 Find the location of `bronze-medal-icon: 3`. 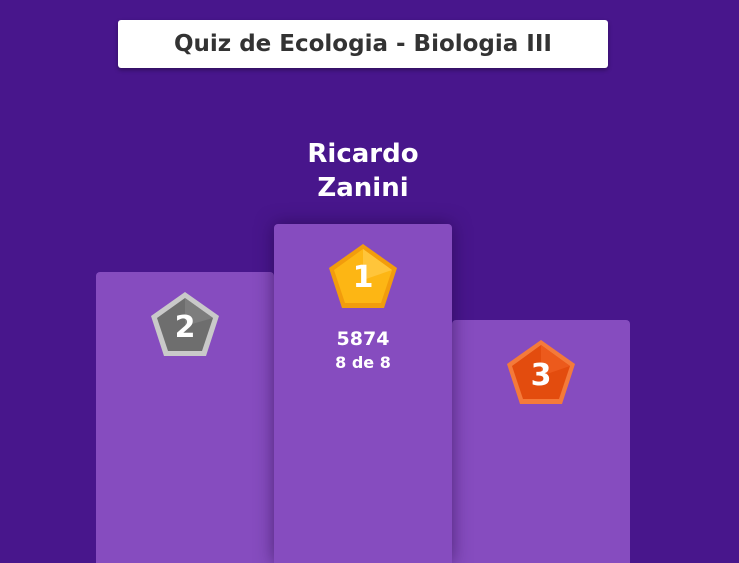

bronze-medal-icon: 3 is located at coordinates (541, 372).